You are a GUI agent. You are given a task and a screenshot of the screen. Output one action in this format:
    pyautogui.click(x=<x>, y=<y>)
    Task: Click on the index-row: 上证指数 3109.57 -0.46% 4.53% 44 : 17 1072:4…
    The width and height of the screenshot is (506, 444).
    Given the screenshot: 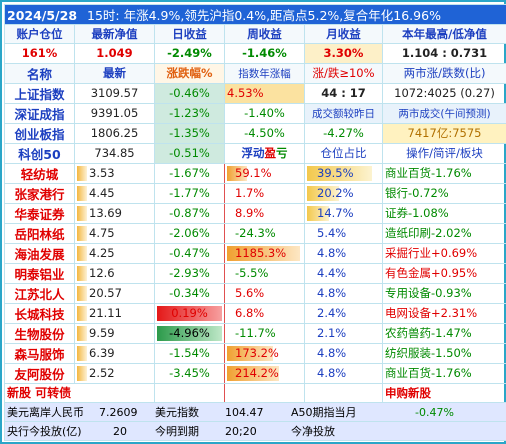 What is the action you would take?
    pyautogui.click(x=255, y=93)
    